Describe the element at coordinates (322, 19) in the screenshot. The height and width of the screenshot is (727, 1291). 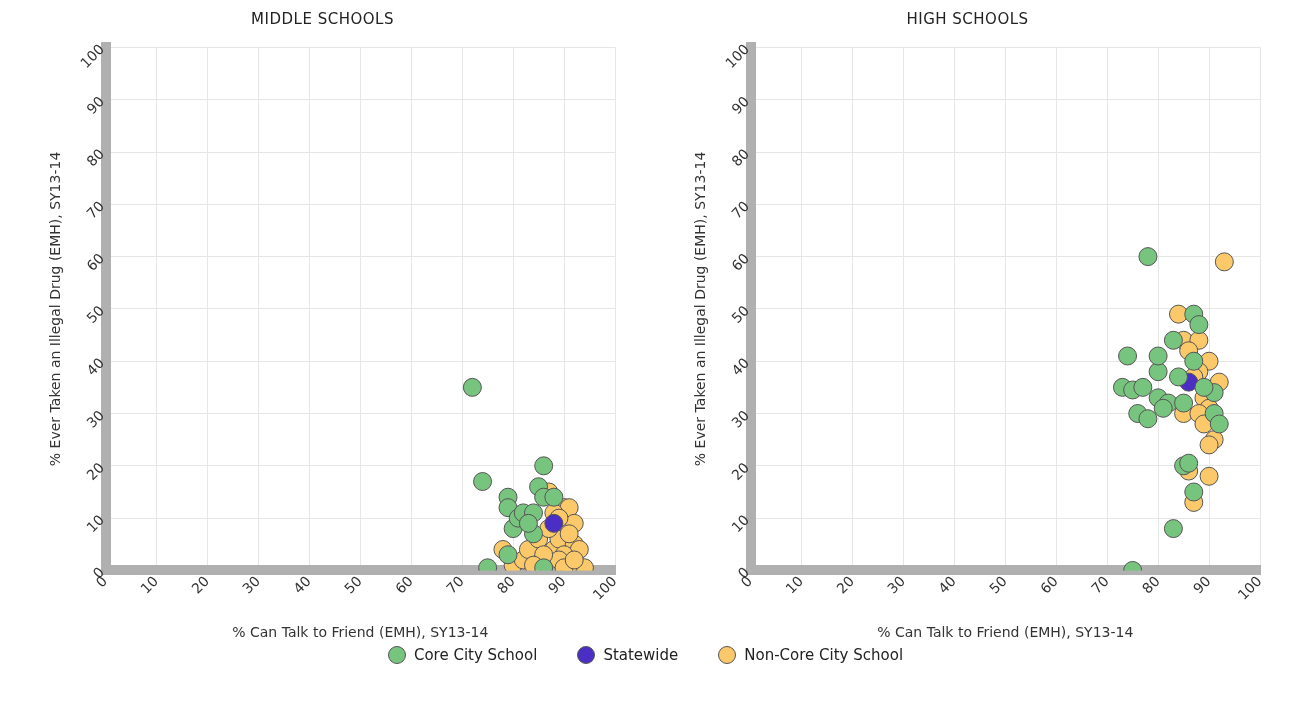
I see `chart-title: MIDDLE SCHOOLS` at that location.